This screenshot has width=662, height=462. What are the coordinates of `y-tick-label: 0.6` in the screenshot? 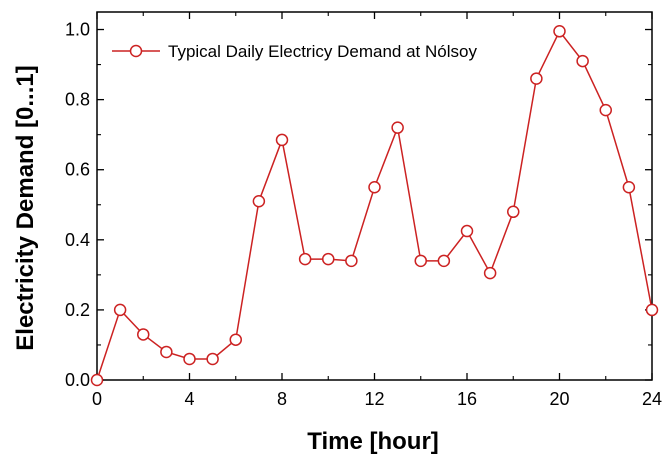 It's located at (77, 170).